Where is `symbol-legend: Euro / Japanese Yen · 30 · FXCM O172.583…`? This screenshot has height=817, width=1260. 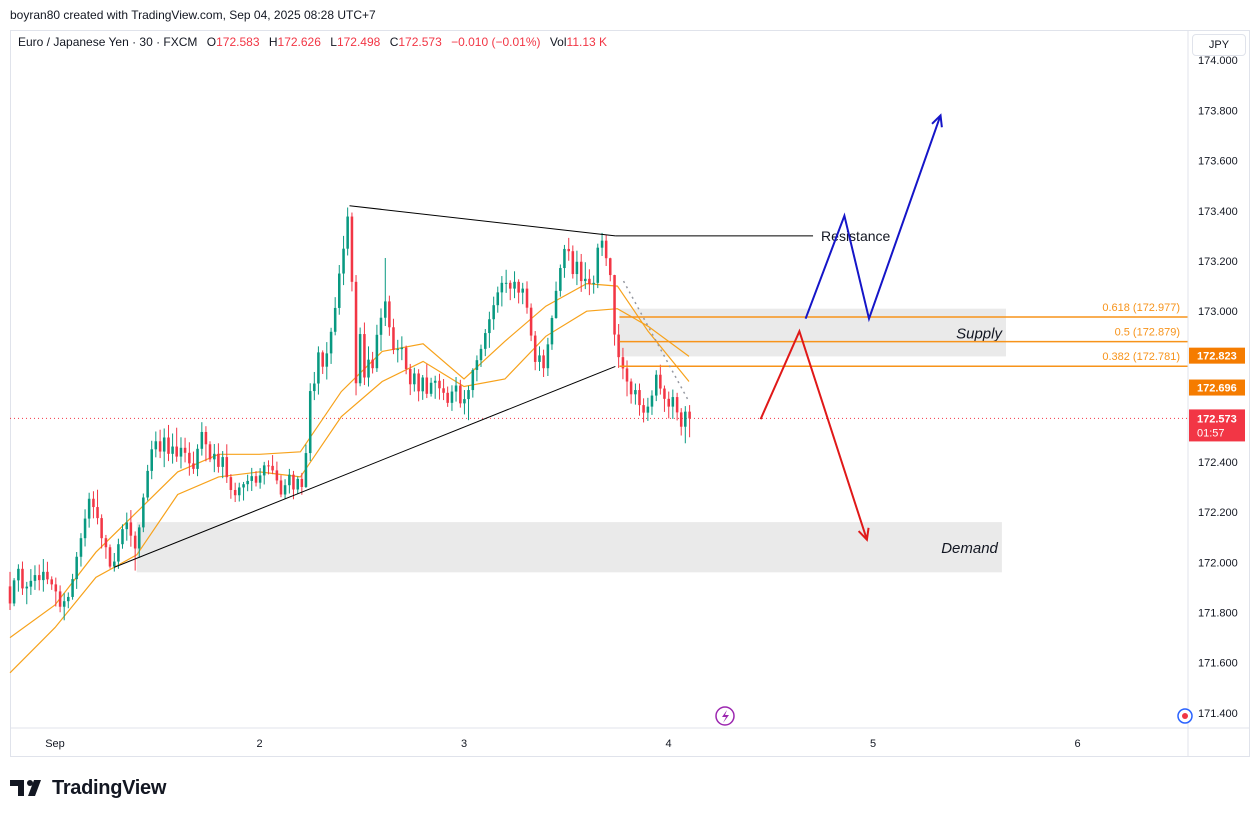 symbol-legend: Euro / Japanese Yen · 30 · FXCM O172.583… is located at coordinates (312, 42).